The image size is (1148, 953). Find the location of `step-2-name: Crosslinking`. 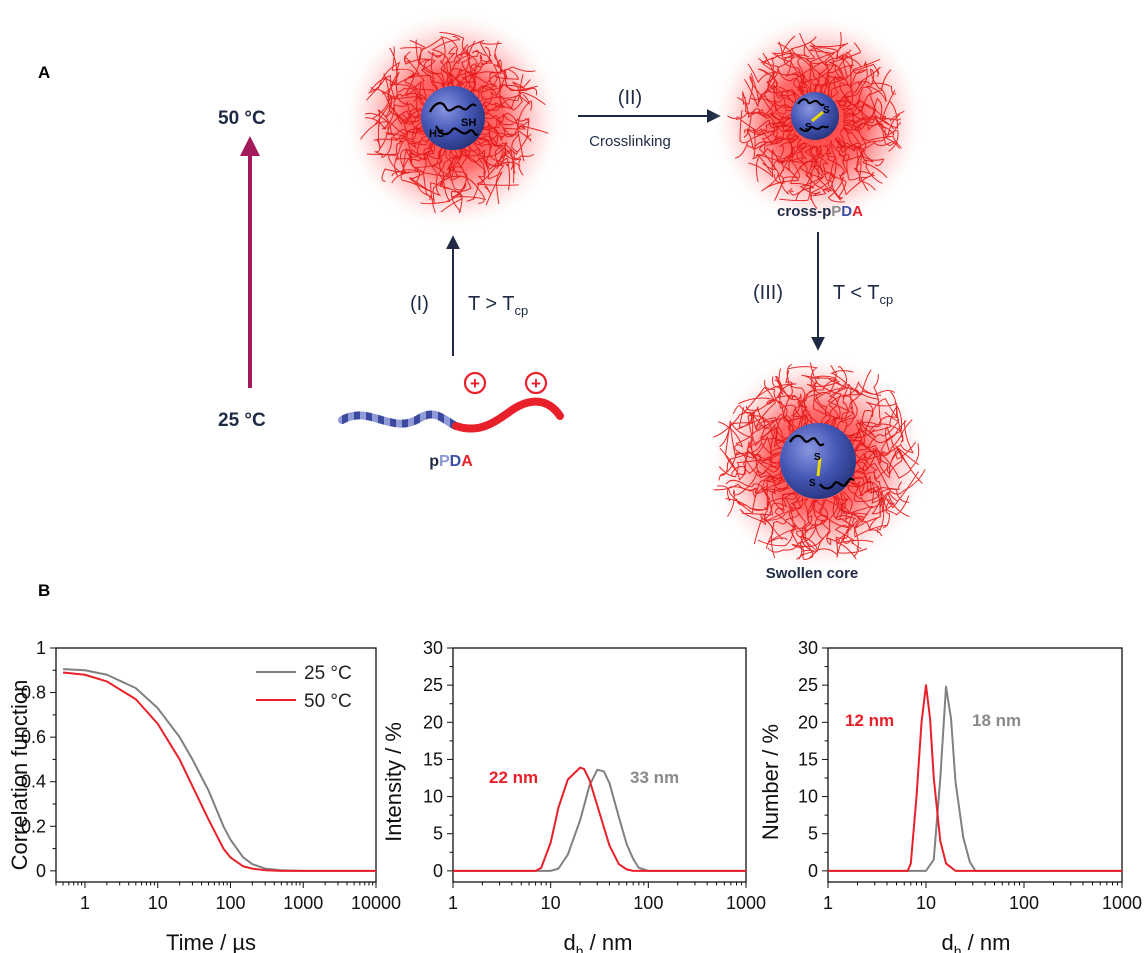

step-2-name: Crosslinking is located at coordinates (630, 141).